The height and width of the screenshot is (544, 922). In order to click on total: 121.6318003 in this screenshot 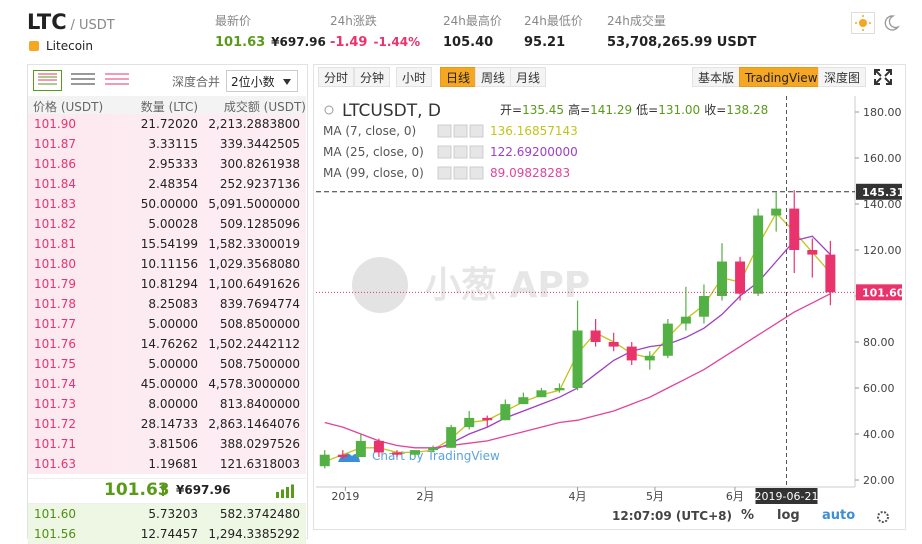, I will do `click(259, 464)`.